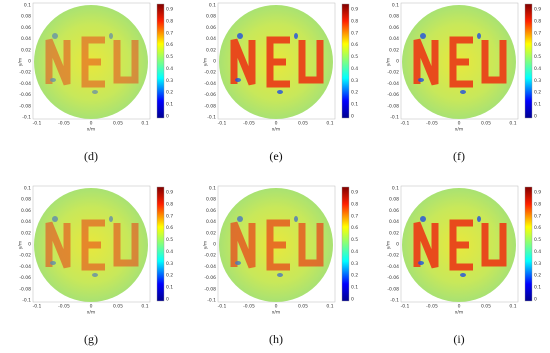 The height and width of the screenshot is (353, 550). I want to click on y-tick-label: 0, so click(397, 245).